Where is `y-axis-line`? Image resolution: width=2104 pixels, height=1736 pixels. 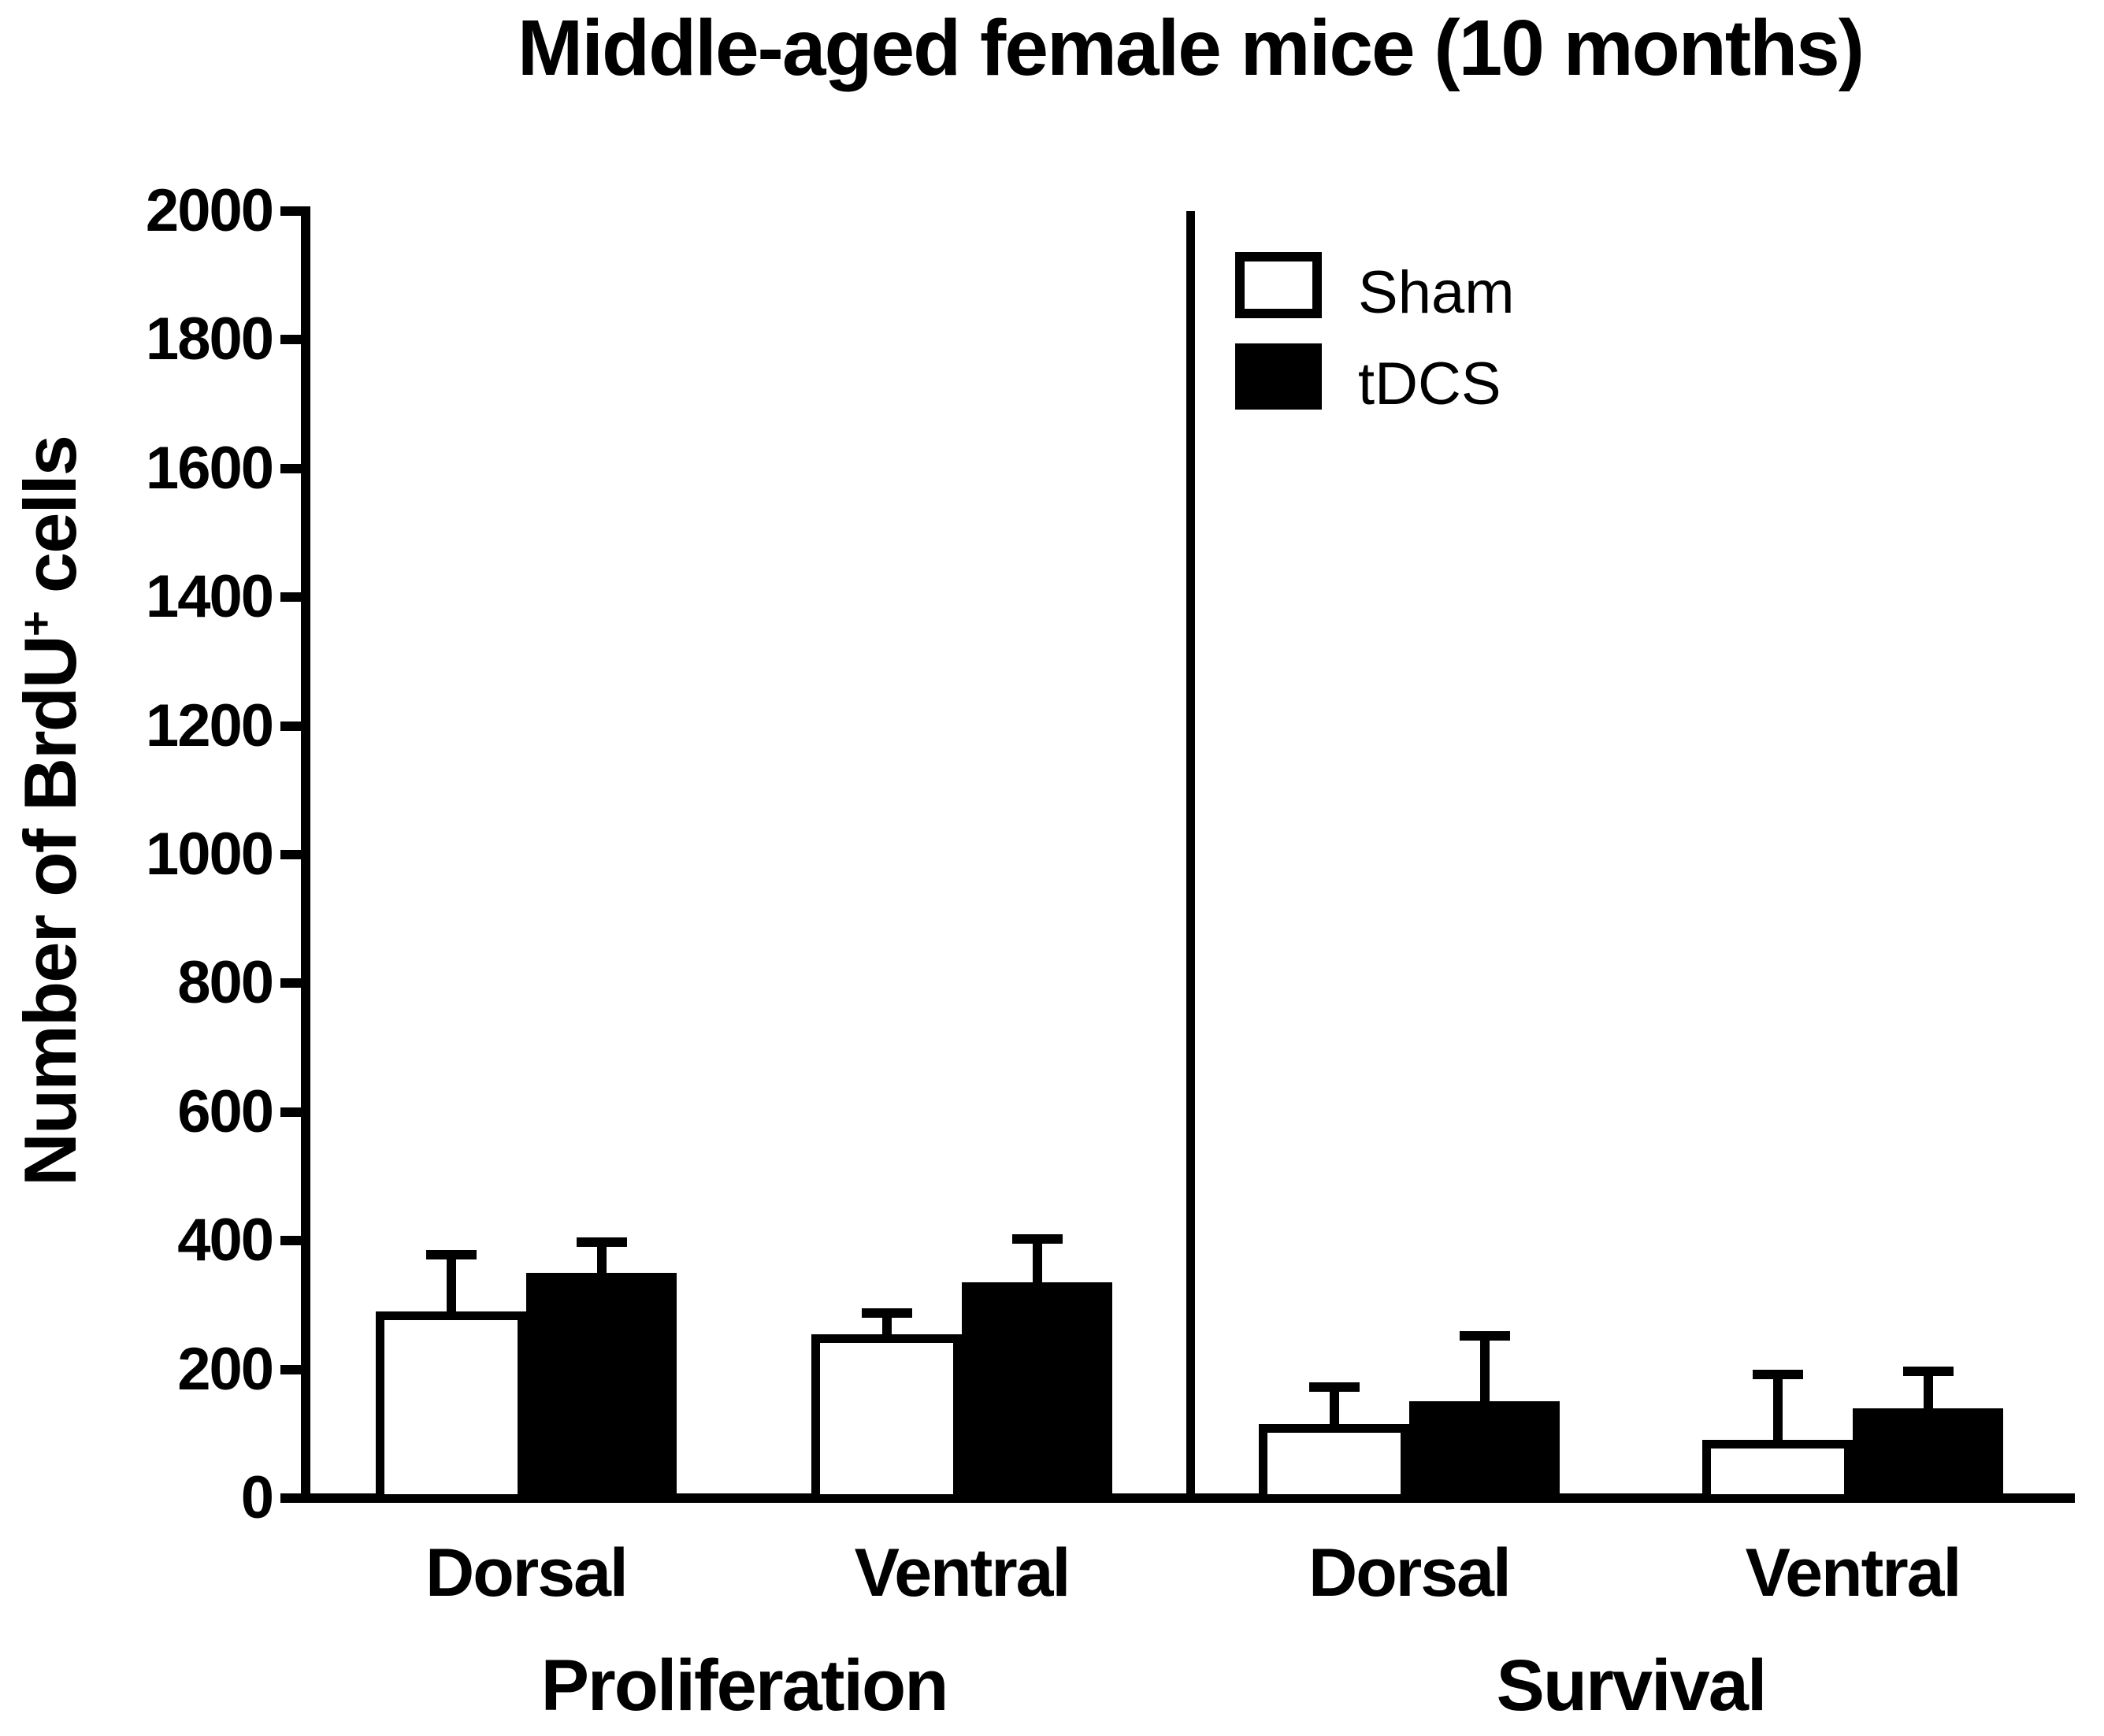 y-axis-line is located at coordinates (305, 854).